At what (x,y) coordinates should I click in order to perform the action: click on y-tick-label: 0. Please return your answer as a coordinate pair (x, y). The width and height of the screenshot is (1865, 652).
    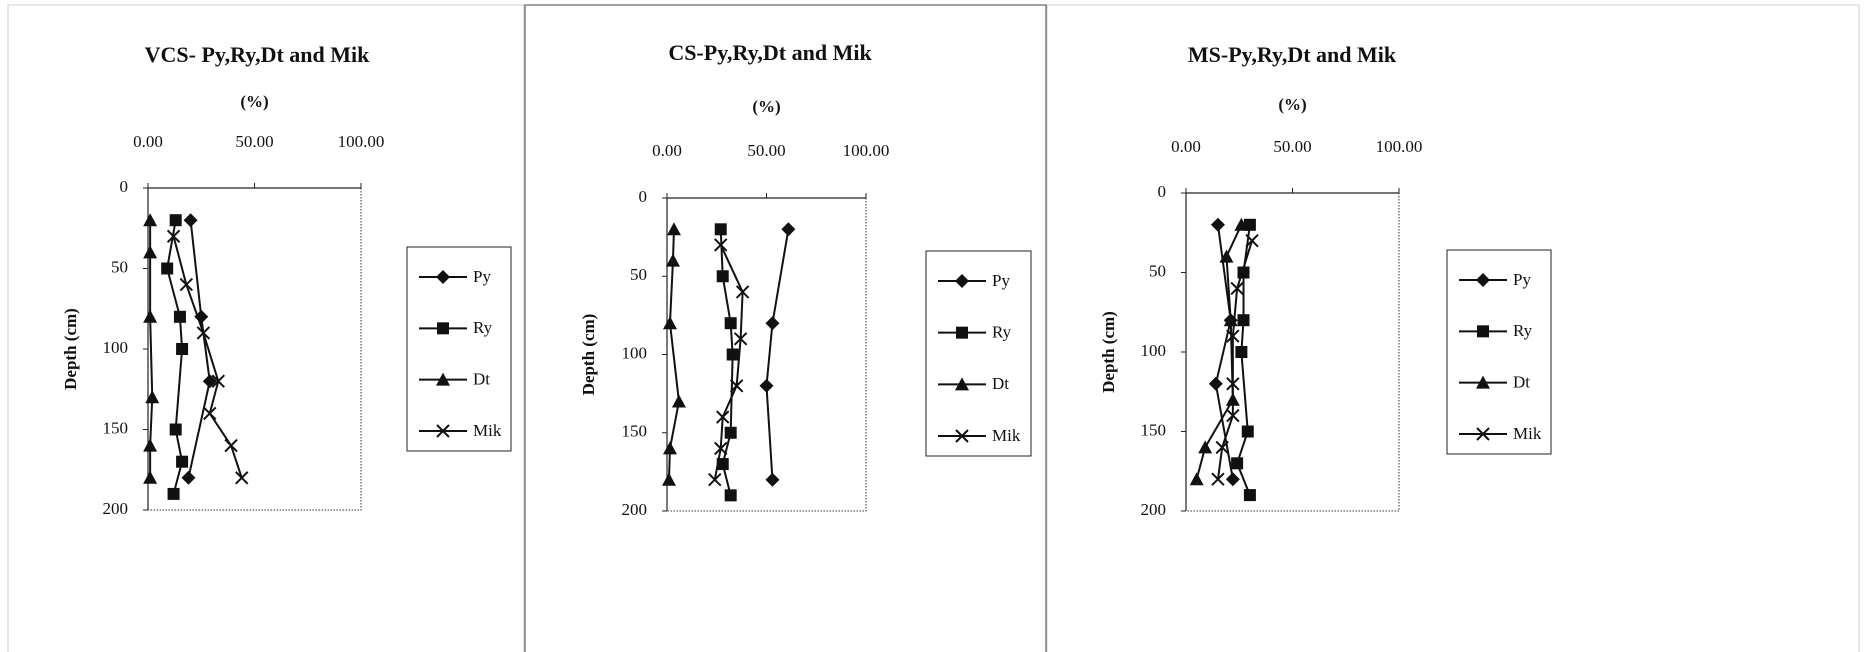
    Looking at the image, I should click on (643, 196).